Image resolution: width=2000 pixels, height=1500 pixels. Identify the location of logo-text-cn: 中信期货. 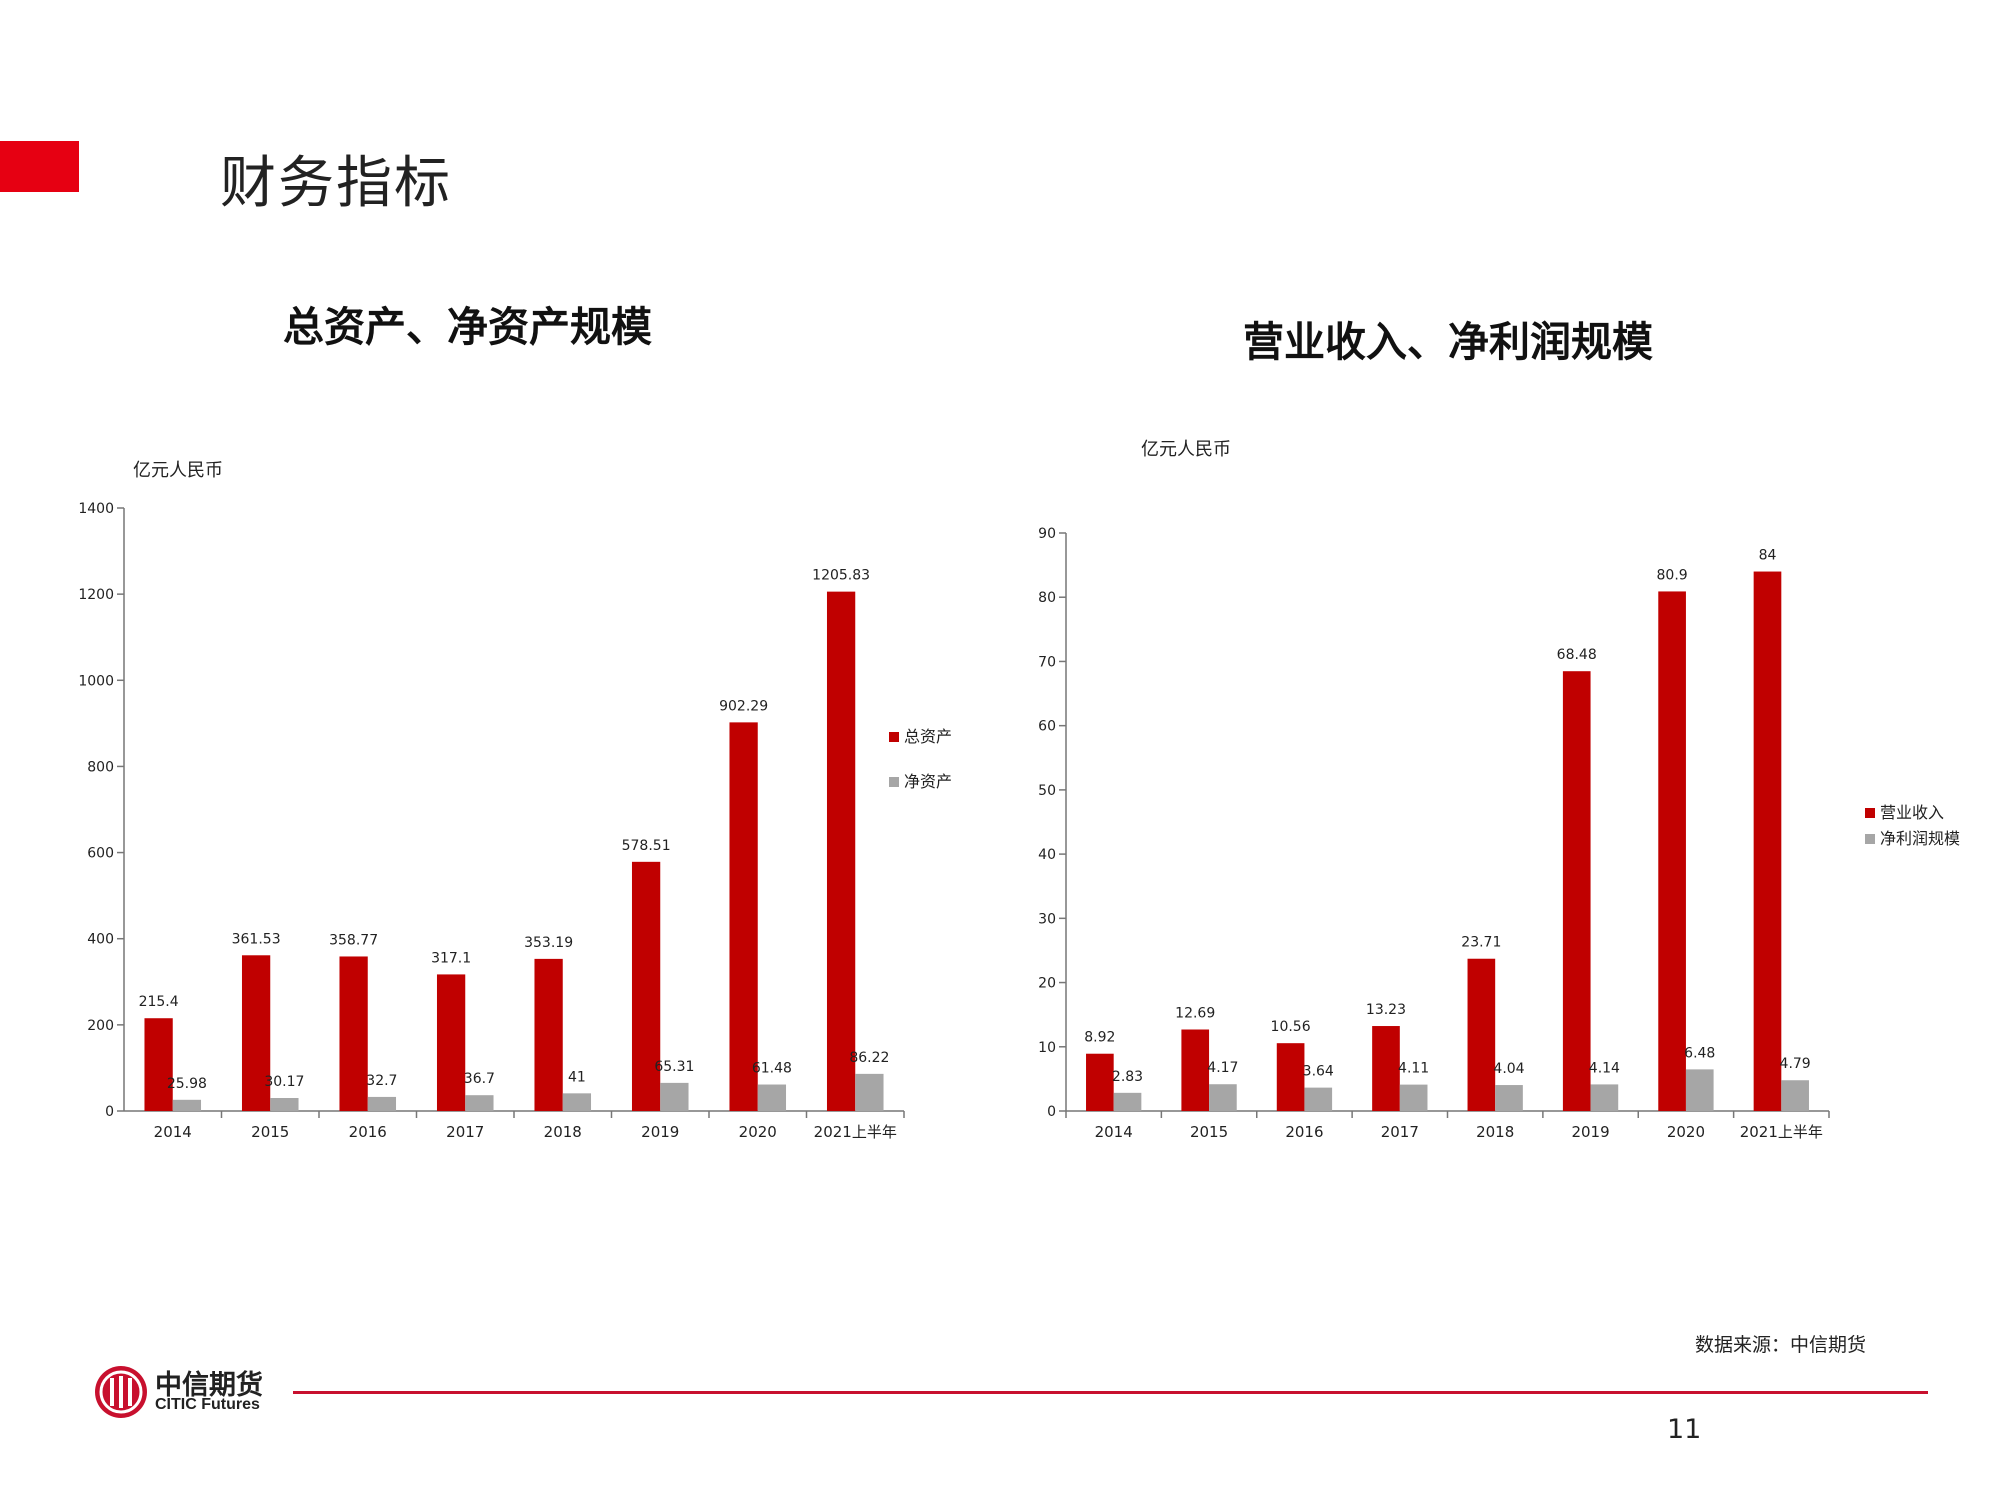
(209, 1385).